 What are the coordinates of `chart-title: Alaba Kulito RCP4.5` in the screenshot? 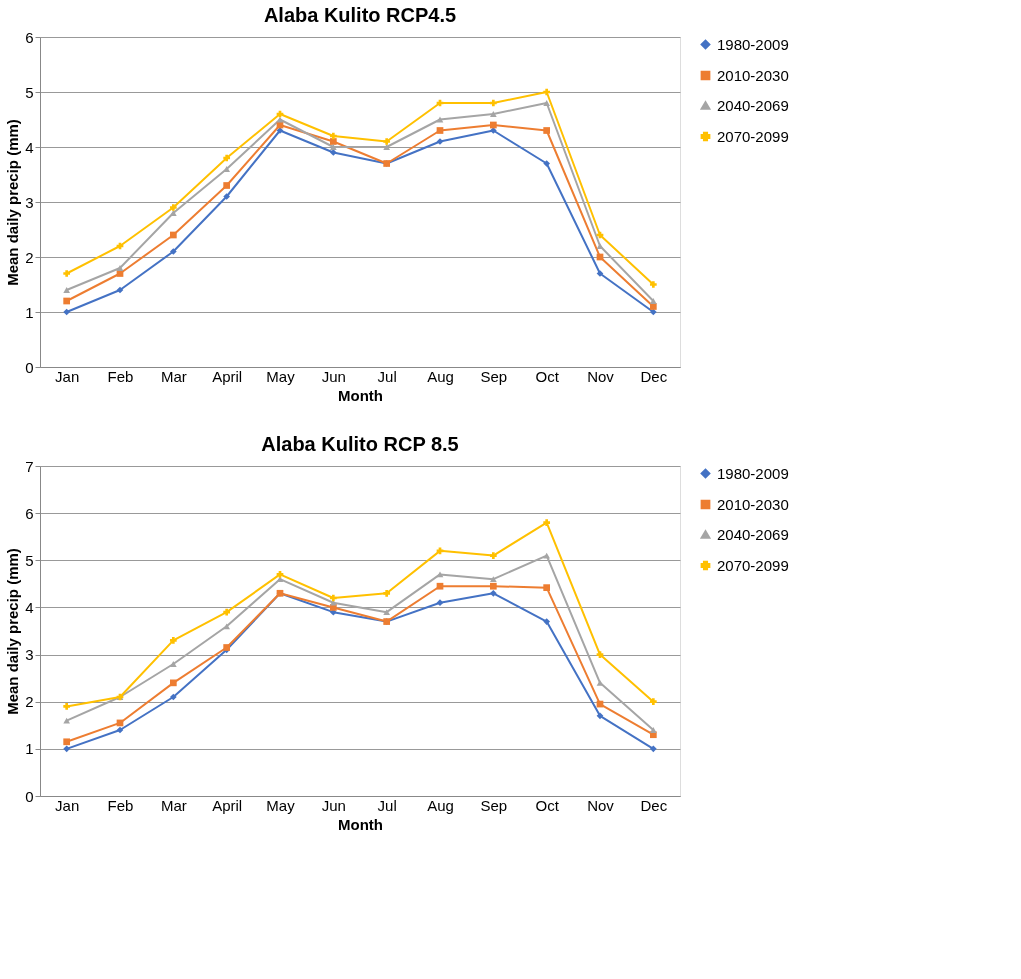 It's located at (360, 15).